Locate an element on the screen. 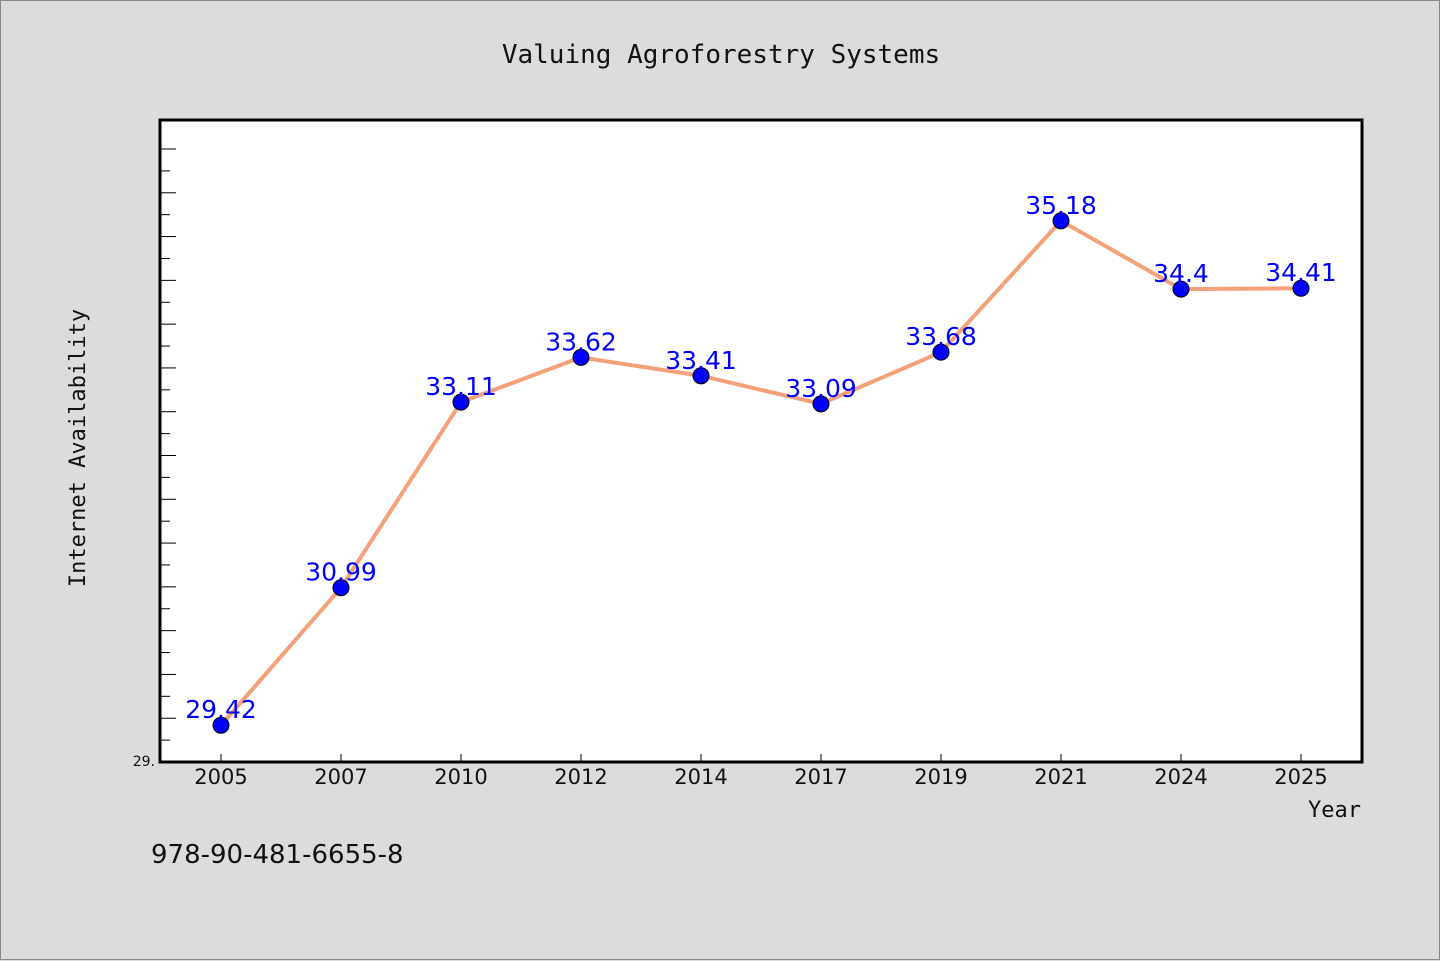  data-label: 33.11 is located at coordinates (461, 386).